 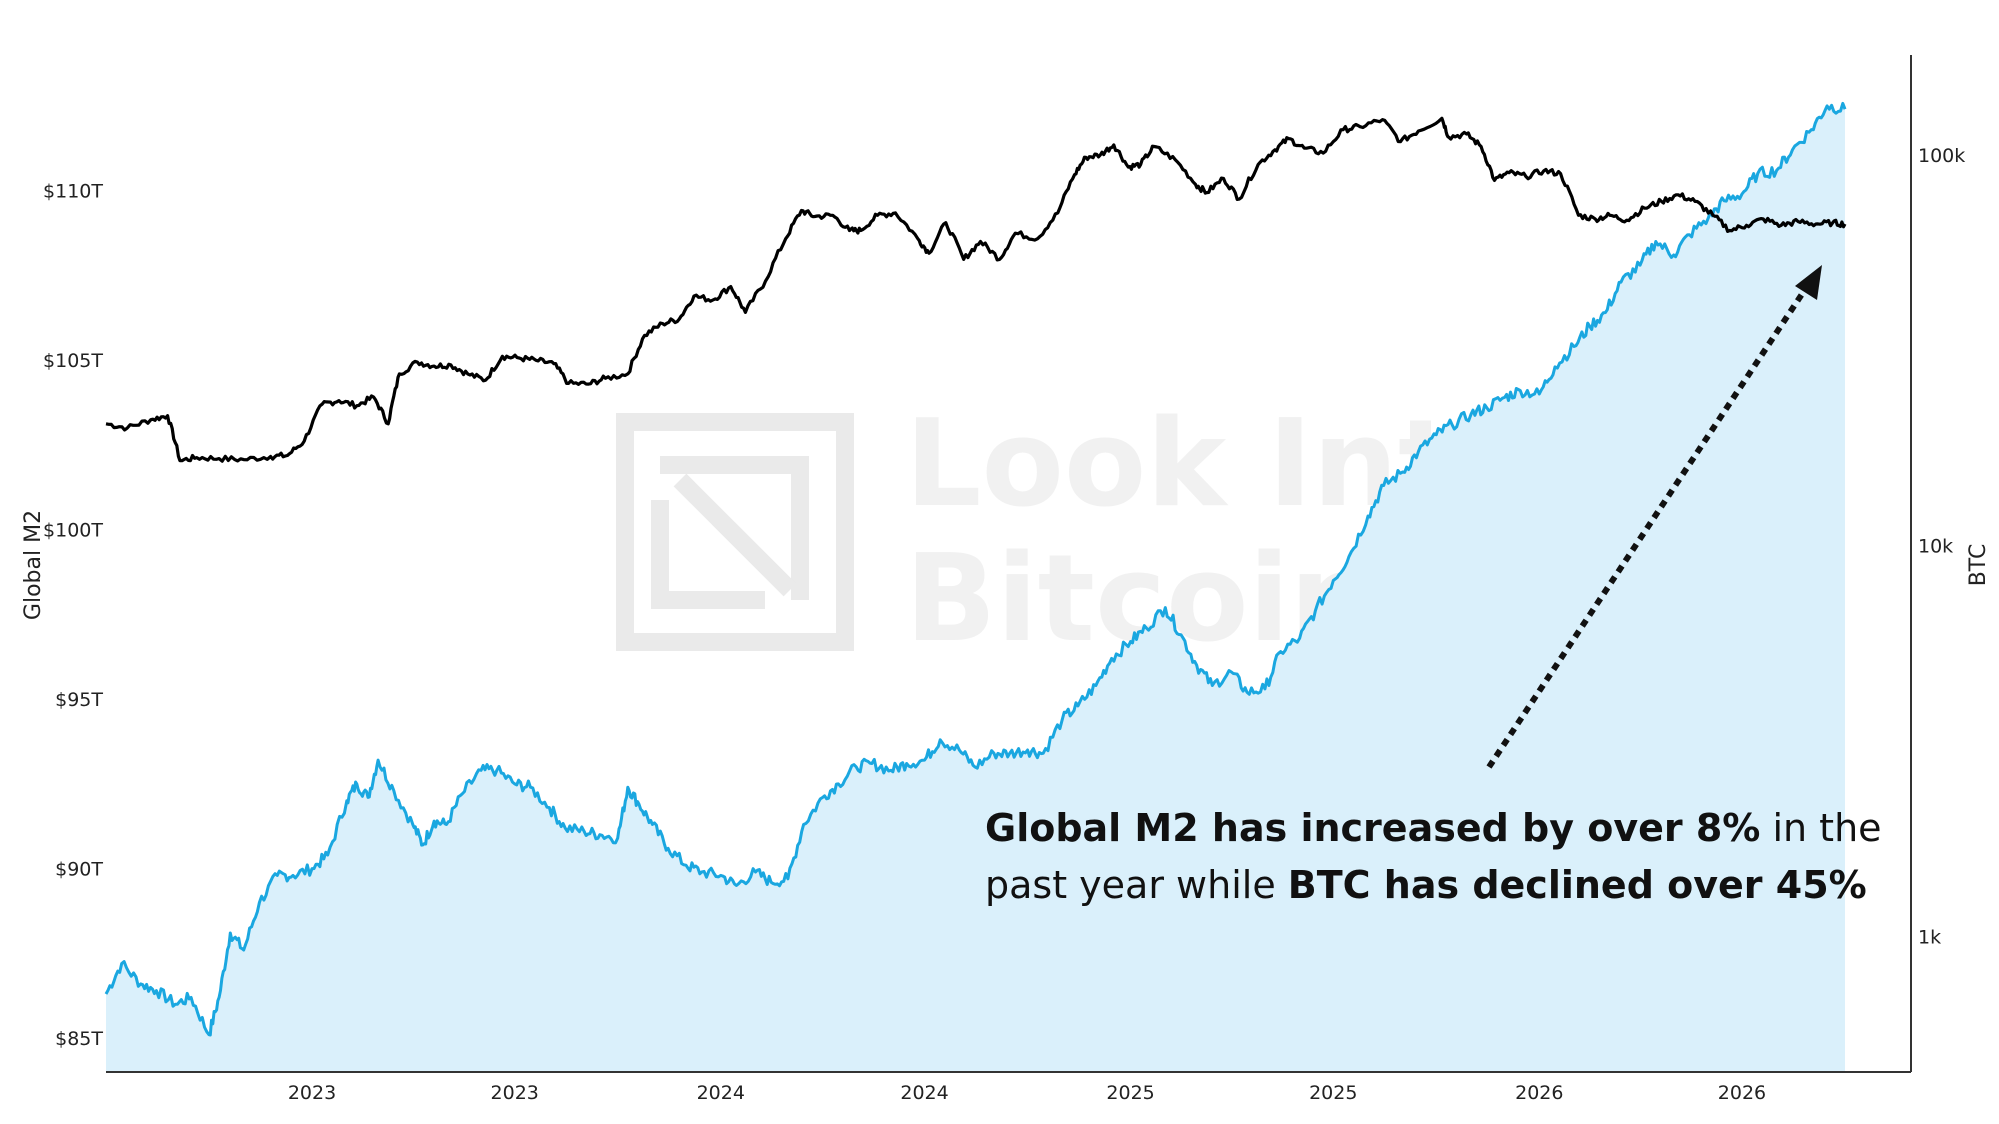 What do you see at coordinates (73, 531) in the screenshot?
I see `left-tick-label: $100T` at bounding box center [73, 531].